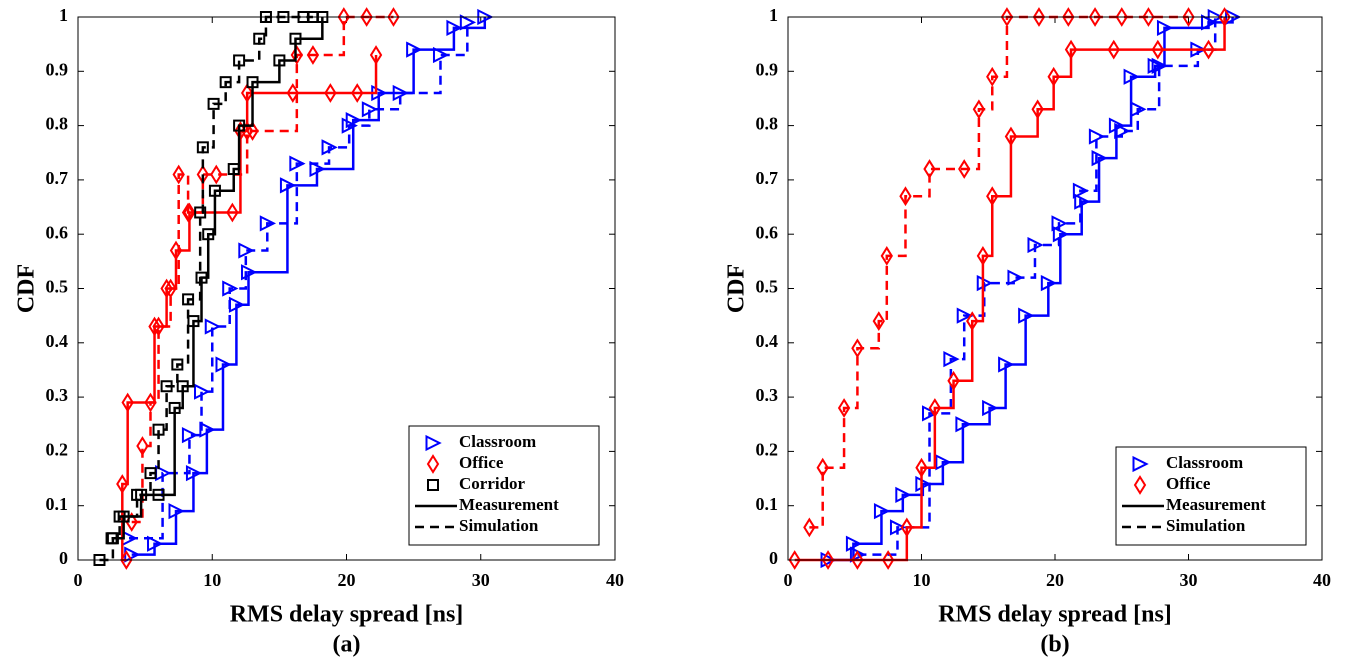 Image resolution: width=1347 pixels, height=660 pixels. I want to click on y-tick-label: 0, so click(63, 558).